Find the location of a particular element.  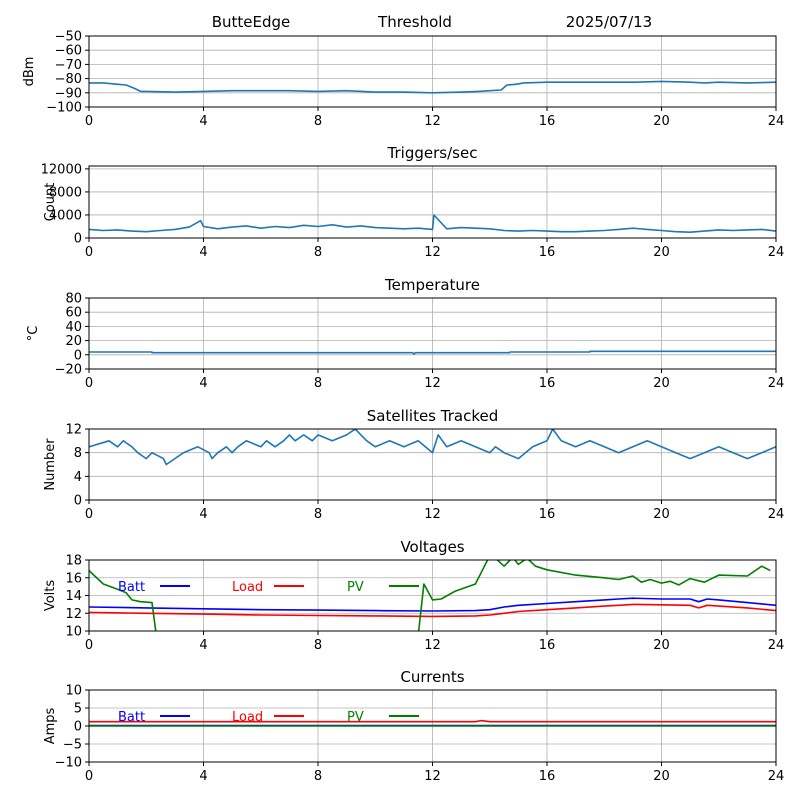

voltages-legend-label-pv: PV is located at coordinates (355, 587).